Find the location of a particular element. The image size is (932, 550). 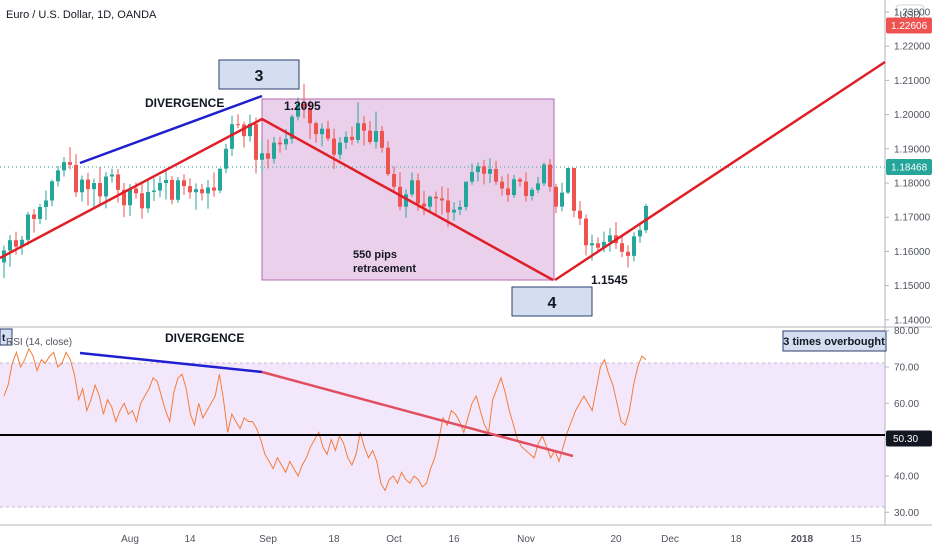

rsi-legend-button-label: t is located at coordinates (4, 338).